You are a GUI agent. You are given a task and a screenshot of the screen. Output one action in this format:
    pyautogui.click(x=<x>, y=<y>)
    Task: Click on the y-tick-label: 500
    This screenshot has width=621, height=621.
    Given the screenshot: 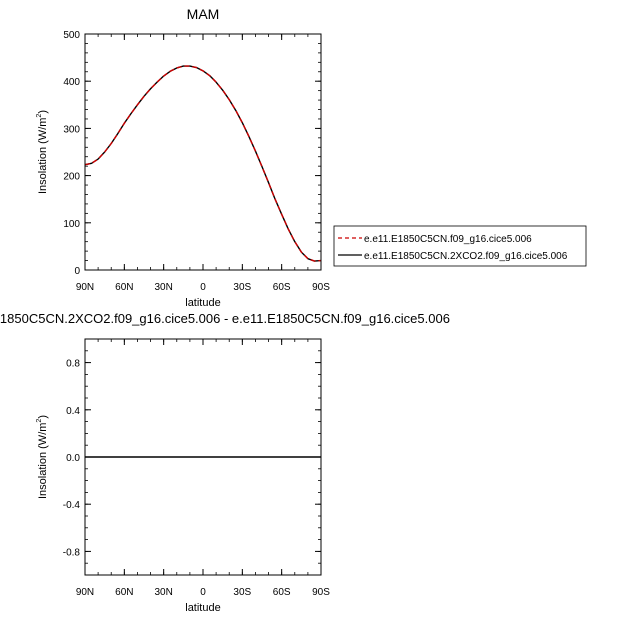 What is the action you would take?
    pyautogui.click(x=71, y=35)
    